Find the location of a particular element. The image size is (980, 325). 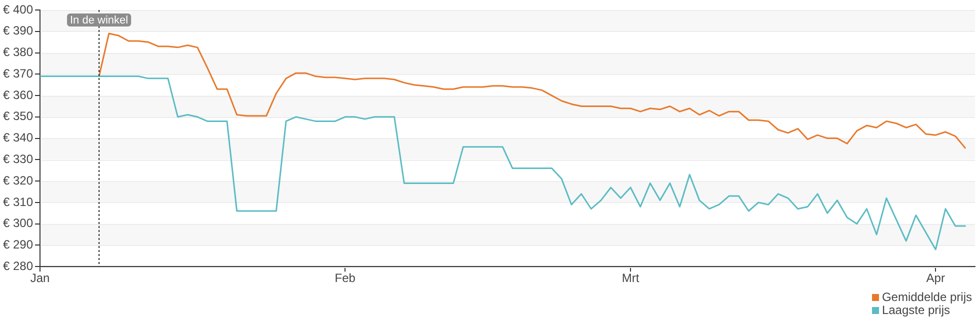

y-tick-label: € 280 is located at coordinates (18, 265).